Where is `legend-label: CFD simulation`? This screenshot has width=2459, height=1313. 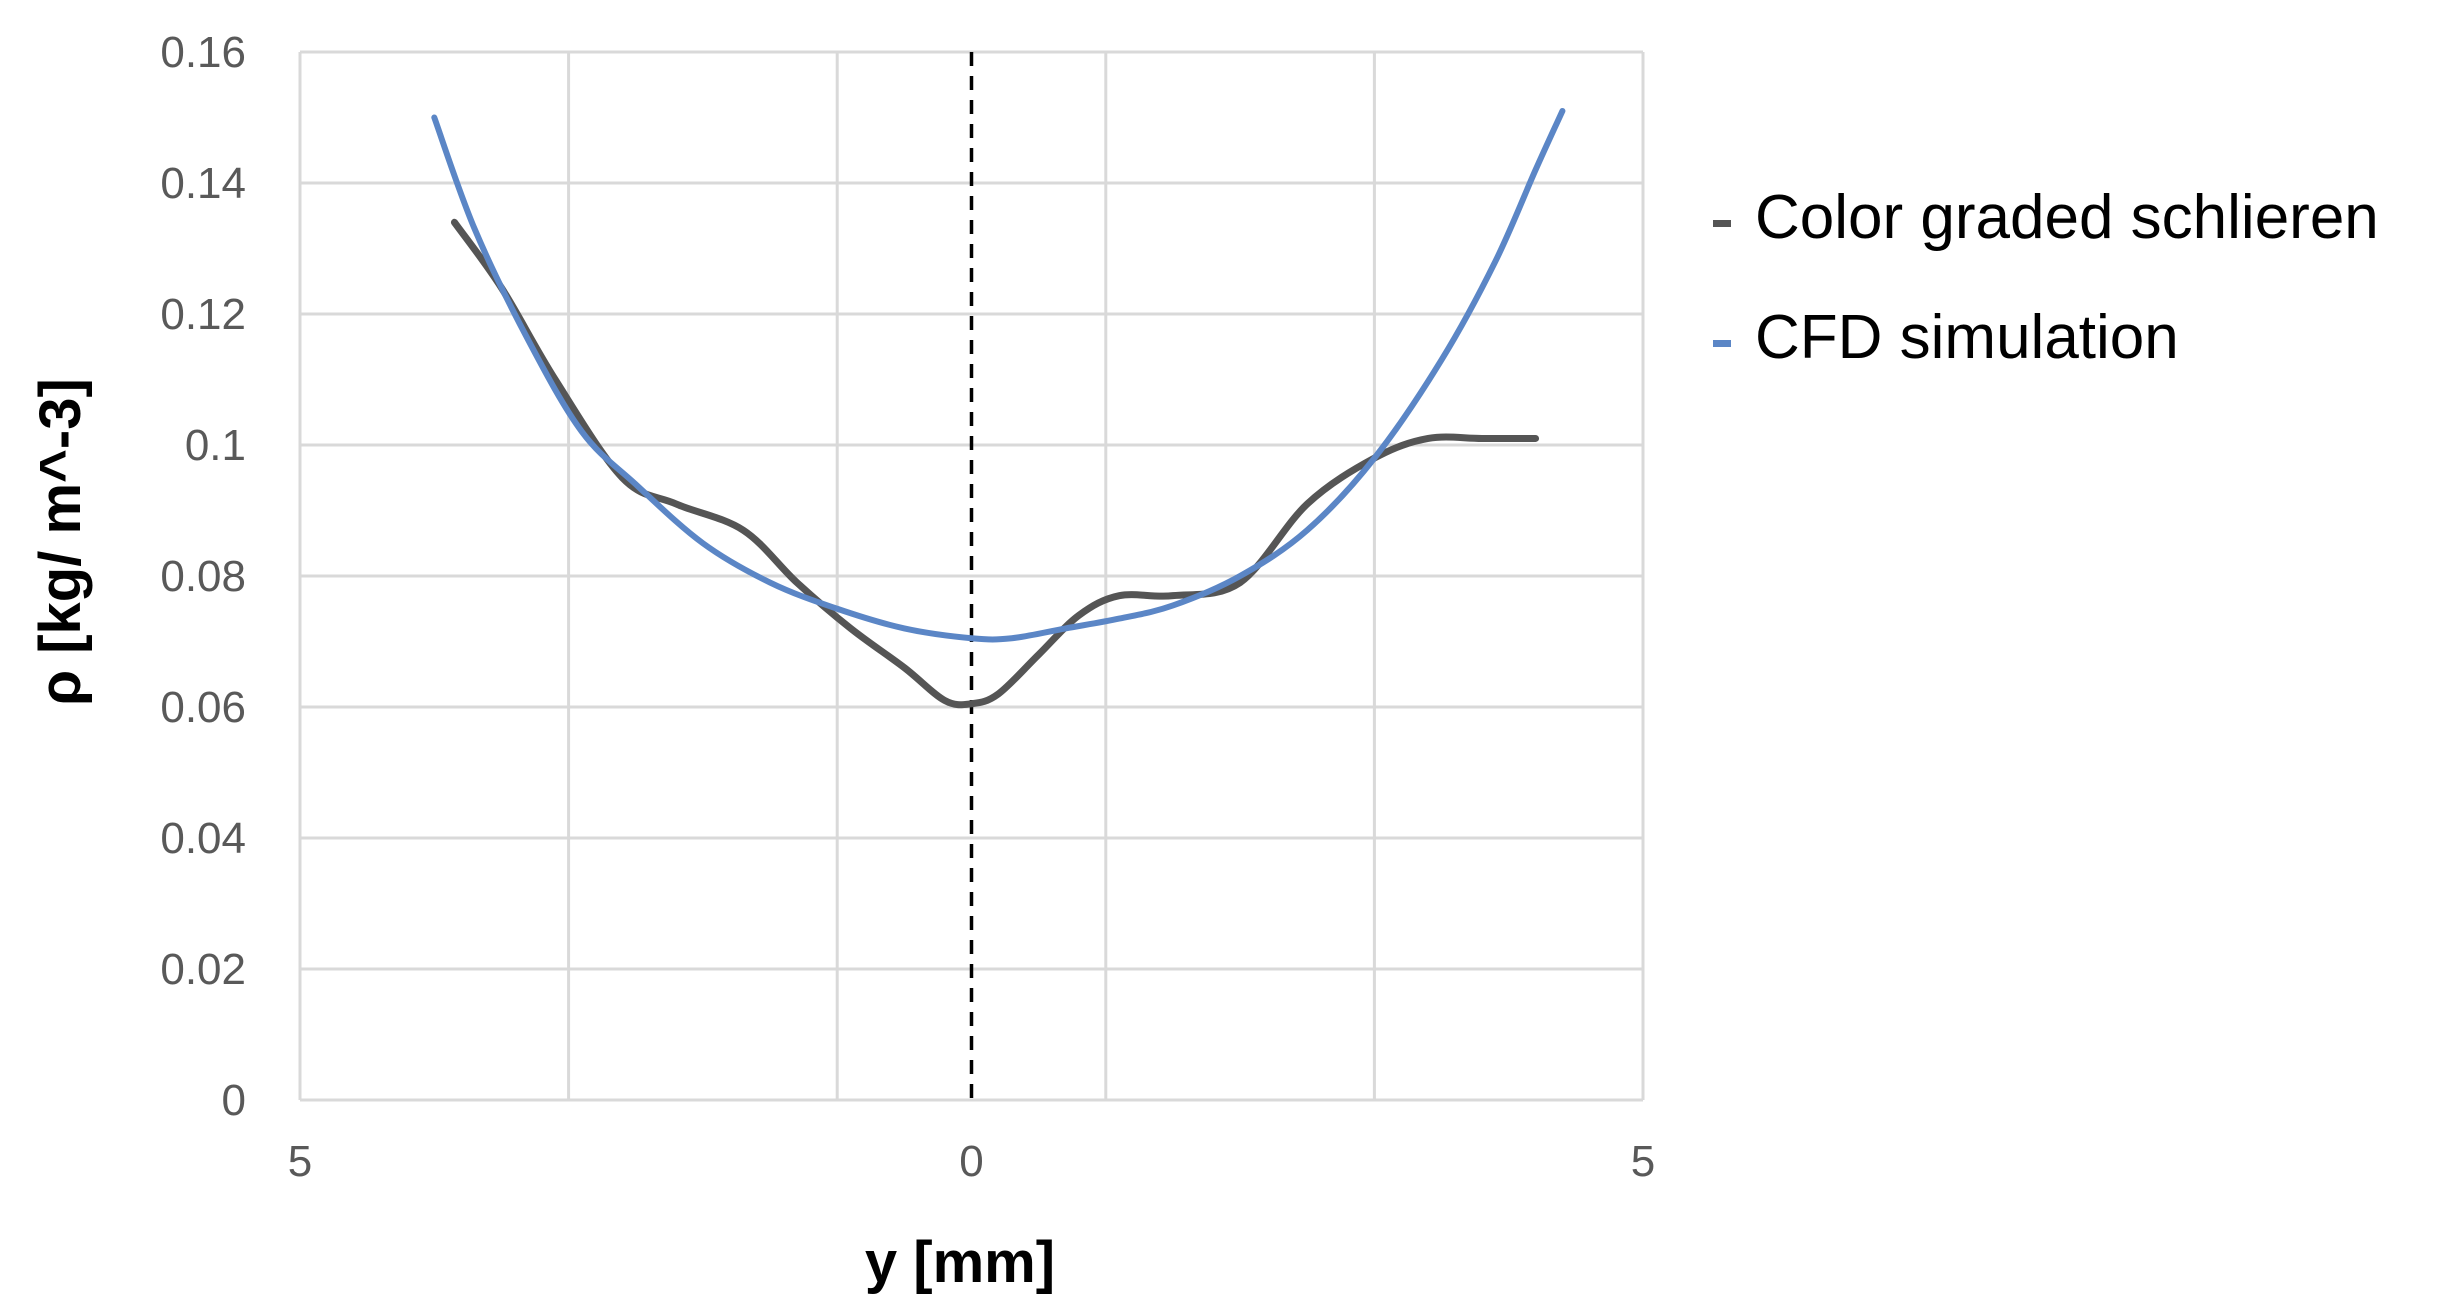 legend-label: CFD simulation is located at coordinates (1967, 337).